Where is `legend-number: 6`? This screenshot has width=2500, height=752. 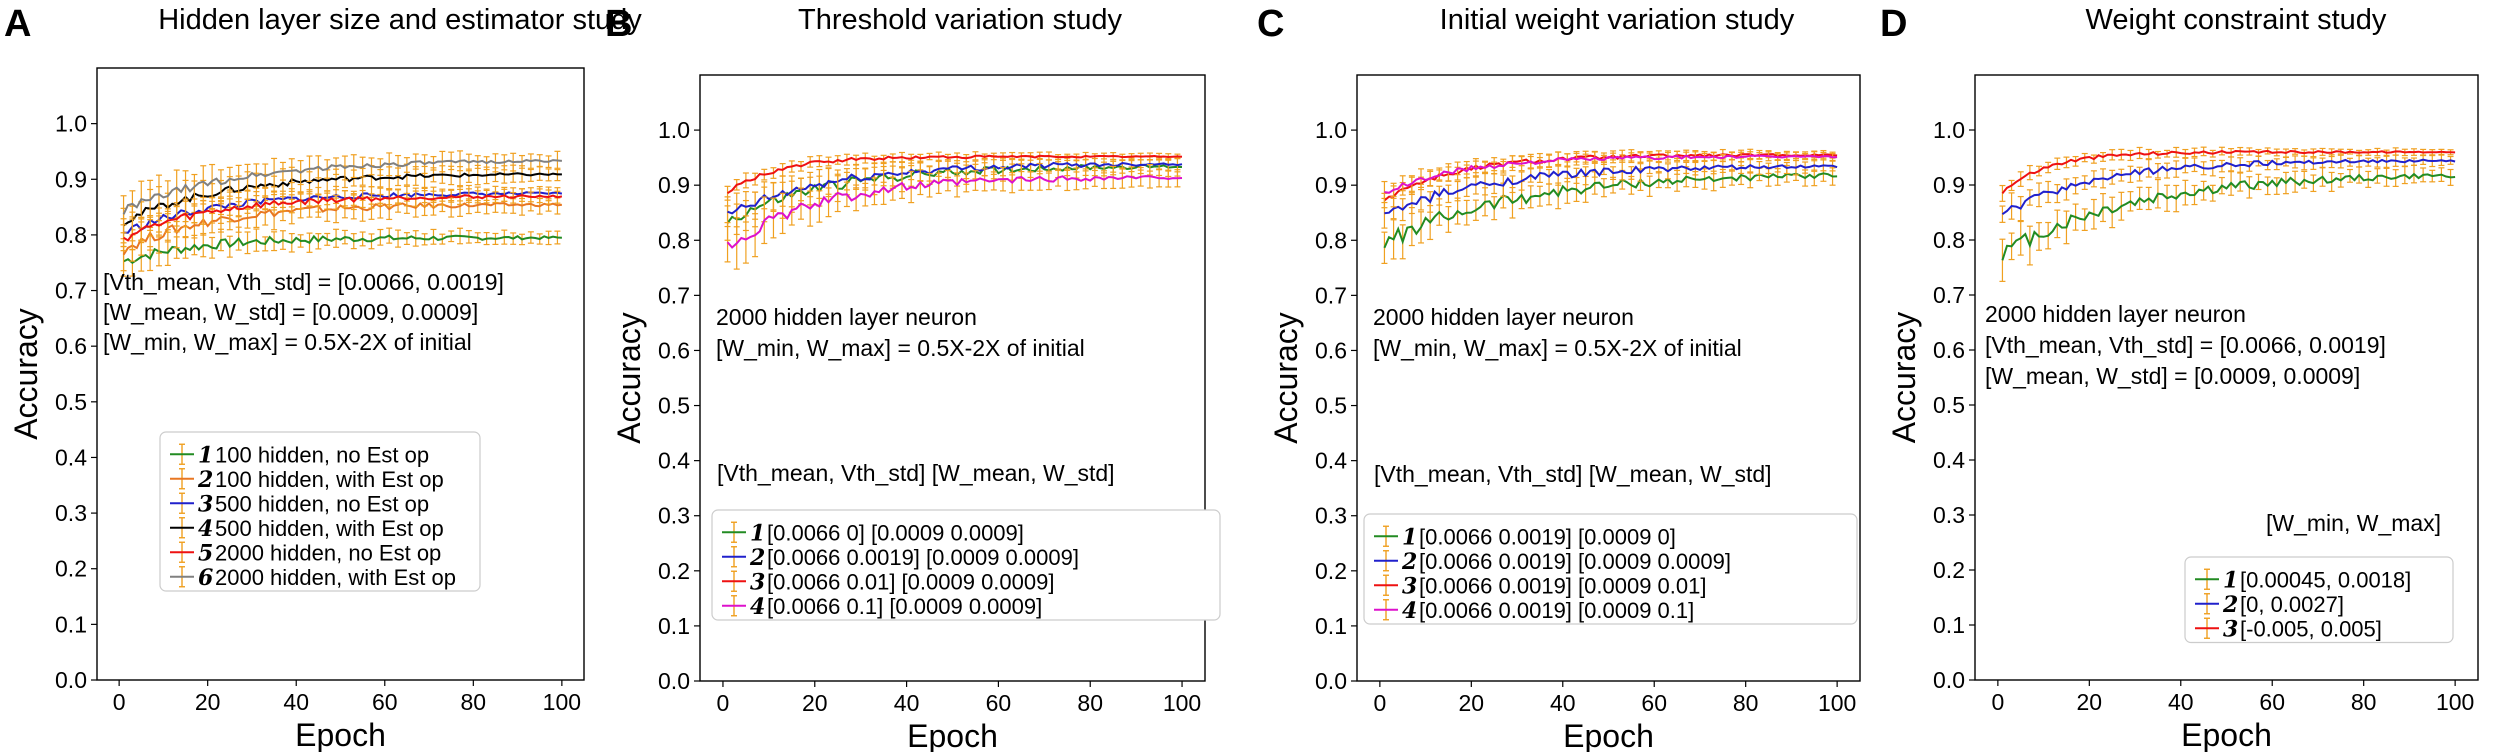 legend-number: 6 is located at coordinates (205, 578).